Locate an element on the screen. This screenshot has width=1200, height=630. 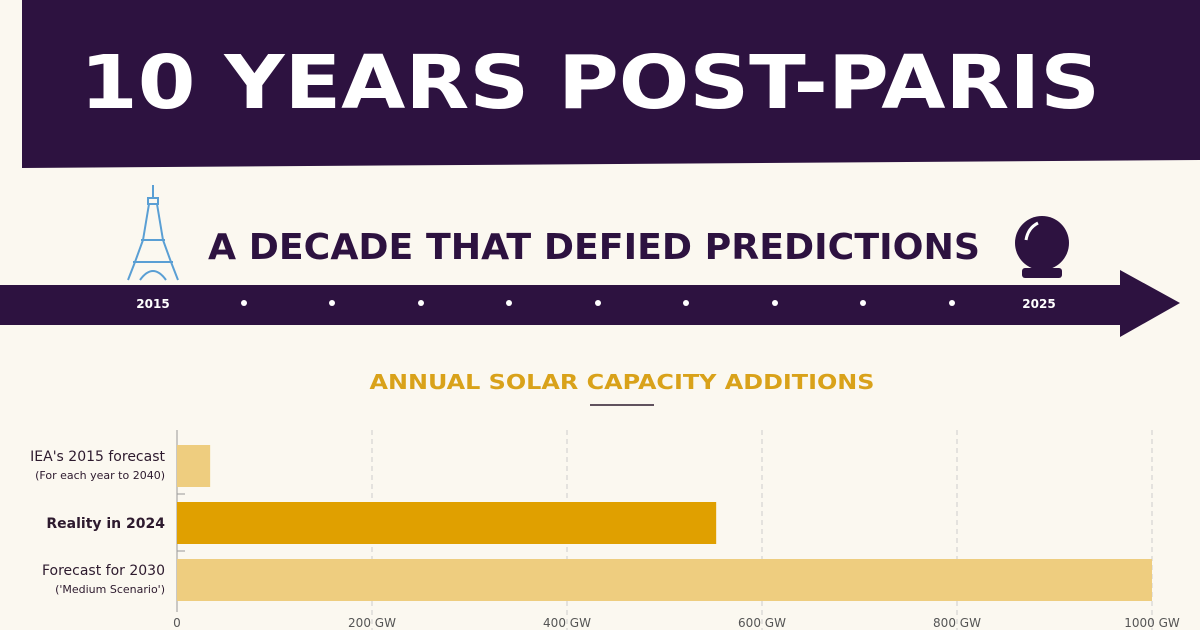
timeline-start: 2015 is located at coordinates (152, 304).